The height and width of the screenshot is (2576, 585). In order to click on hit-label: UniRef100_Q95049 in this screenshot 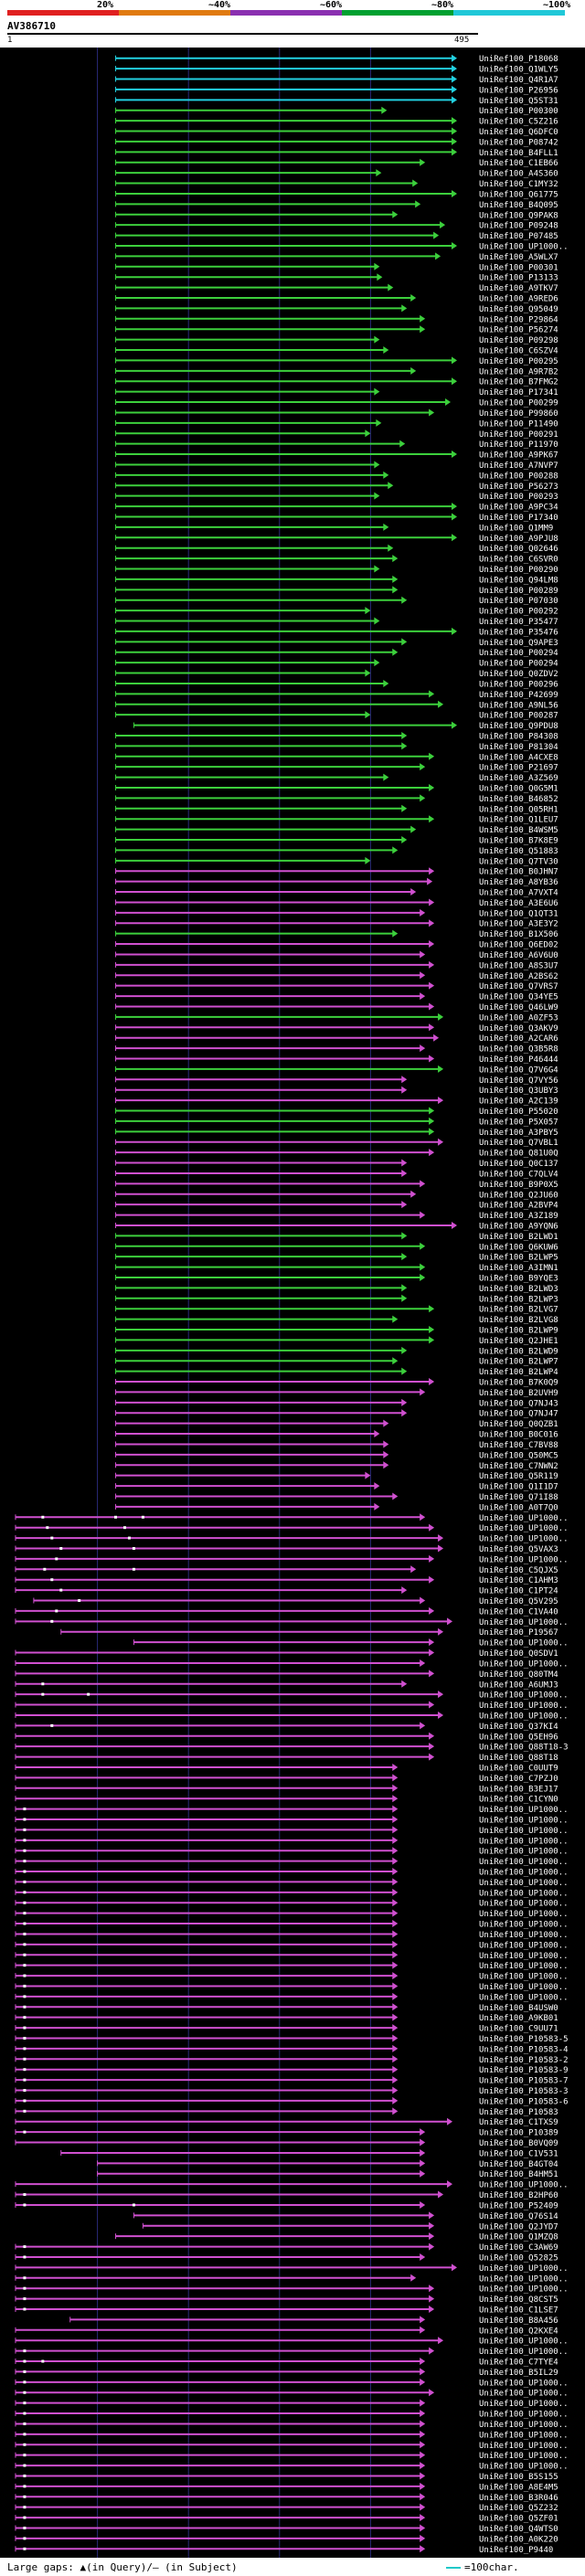, I will do `click(518, 309)`.